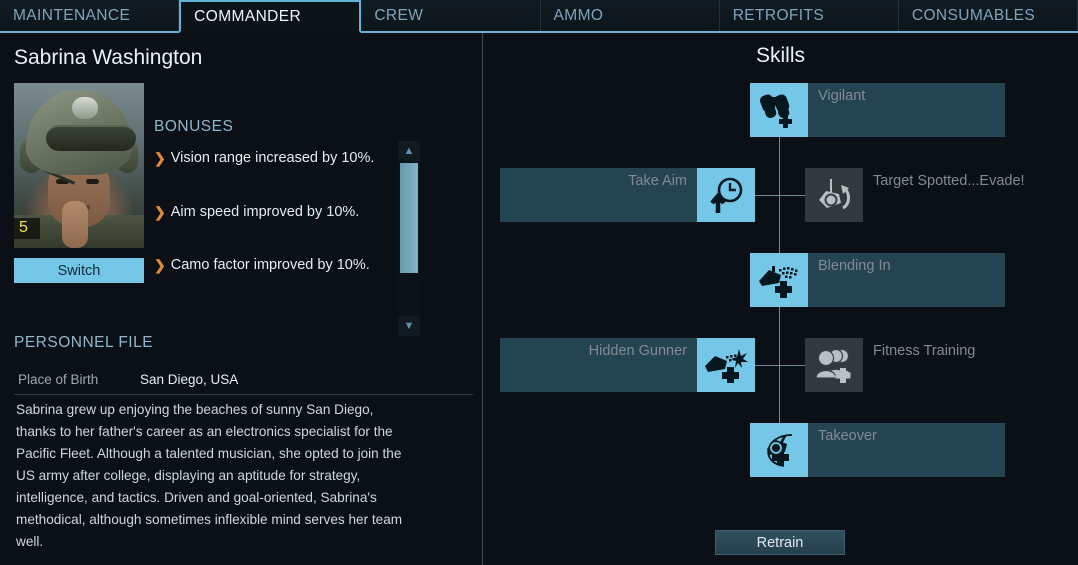 The width and height of the screenshot is (1078, 565). I want to click on tank-firing-plus-icon, so click(726, 365).